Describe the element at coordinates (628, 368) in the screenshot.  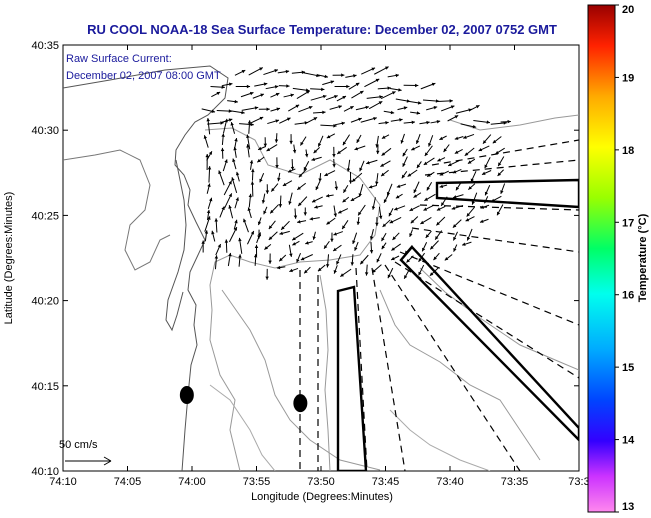
I see `colorbar-tick-label: 15` at that location.